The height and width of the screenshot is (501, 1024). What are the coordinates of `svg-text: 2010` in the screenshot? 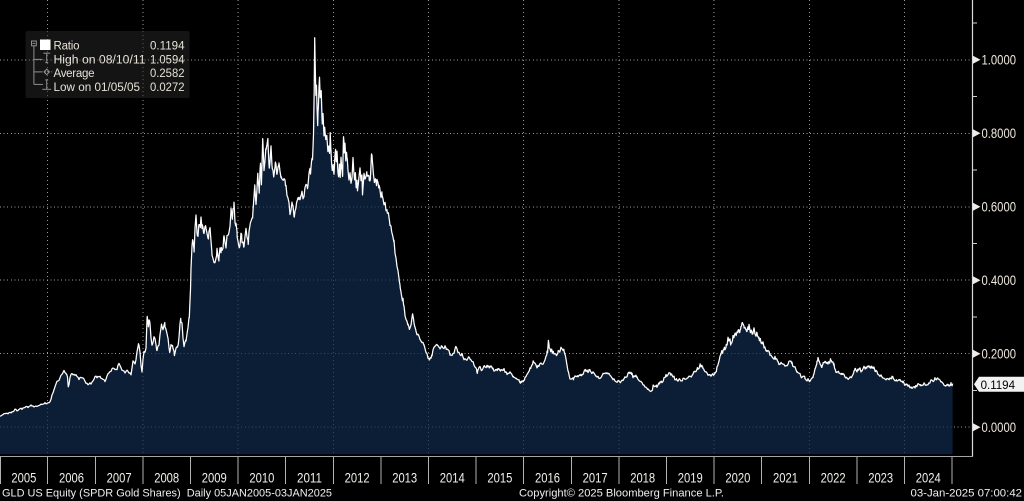 It's located at (261, 478).